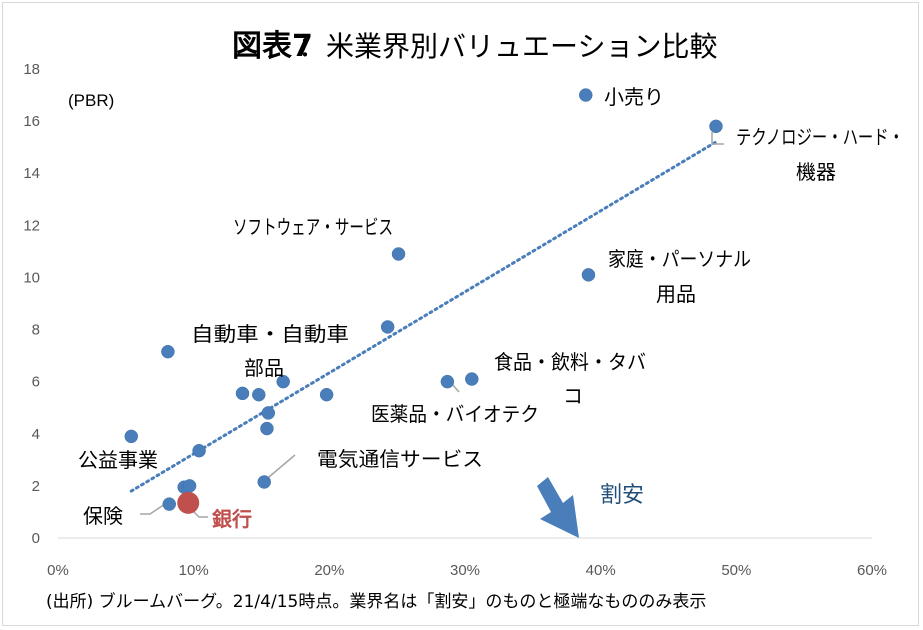 Image resolution: width=923 pixels, height=630 pixels. Describe the element at coordinates (194, 570) in the screenshot. I see `x-tick-label: 10%` at that location.